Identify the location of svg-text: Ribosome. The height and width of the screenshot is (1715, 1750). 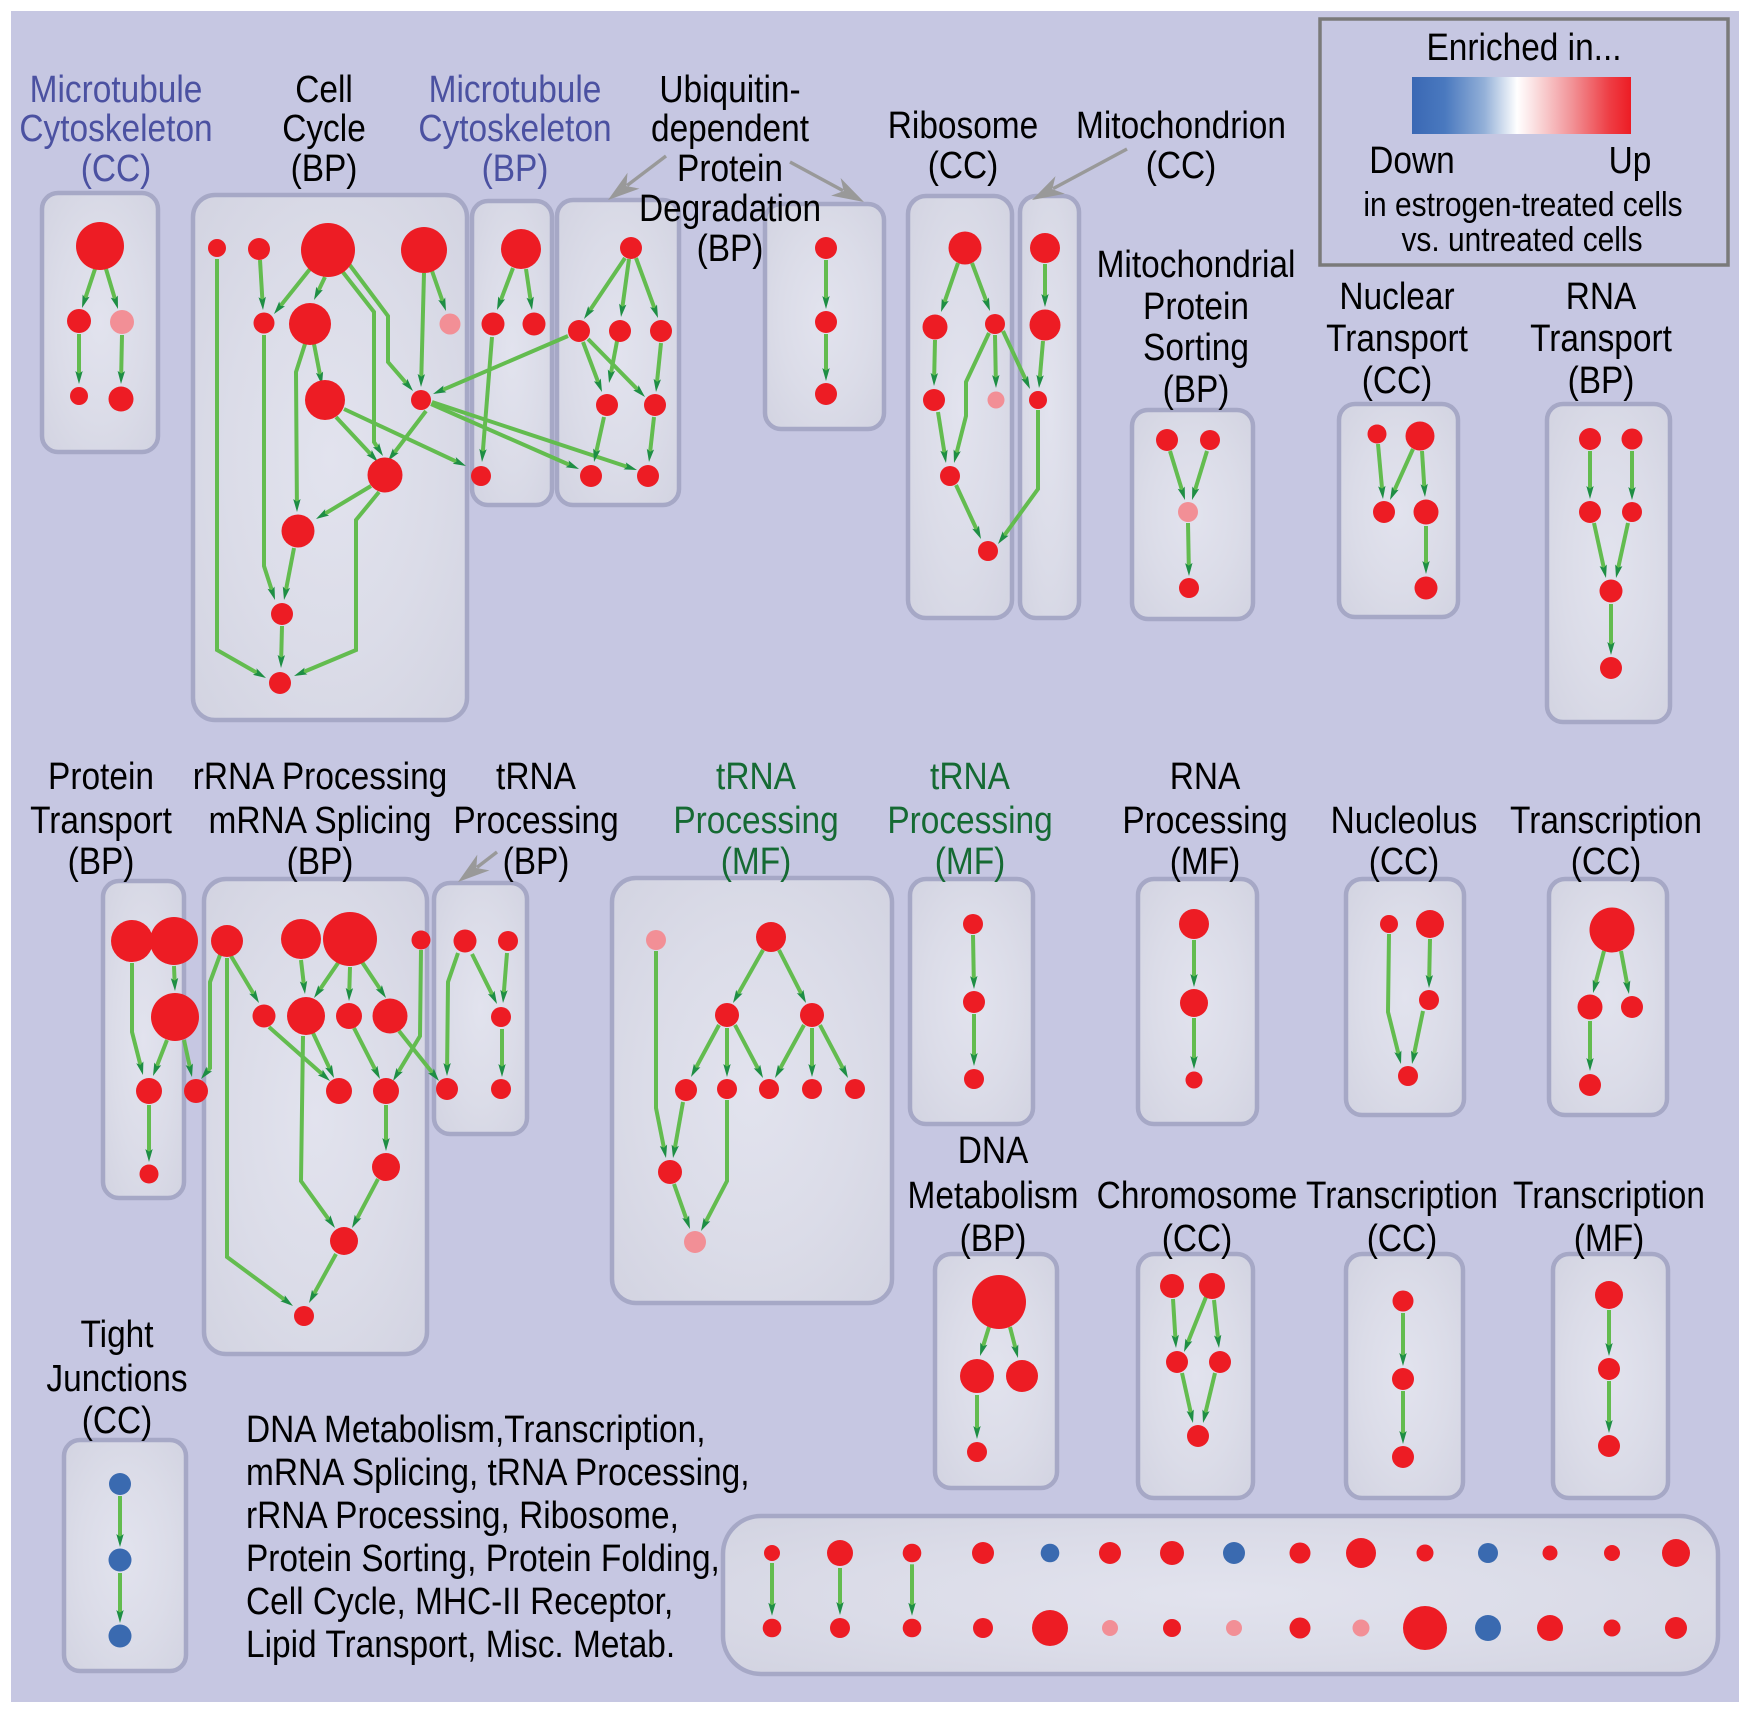
(963, 125).